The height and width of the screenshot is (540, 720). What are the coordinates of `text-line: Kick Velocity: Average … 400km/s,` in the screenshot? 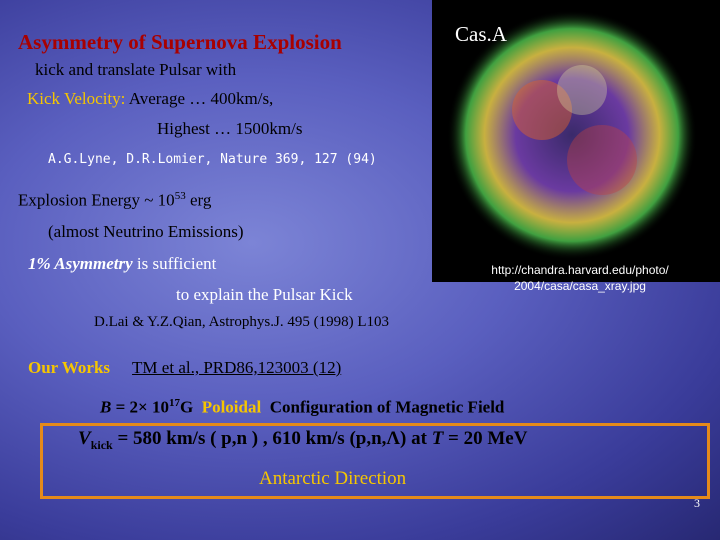 It's located at (150, 99).